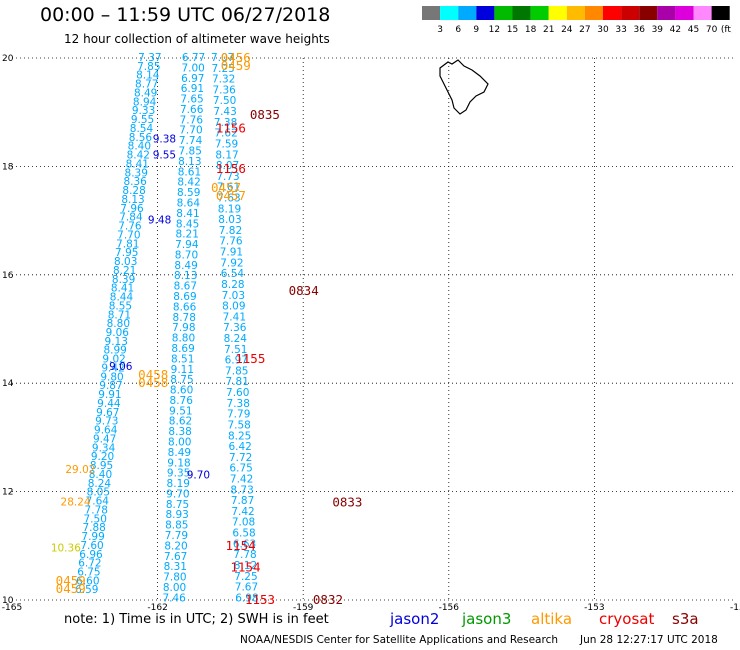  What do you see at coordinates (187, 245) in the screenshot?
I see `wave-height-value: 7.94` at bounding box center [187, 245].